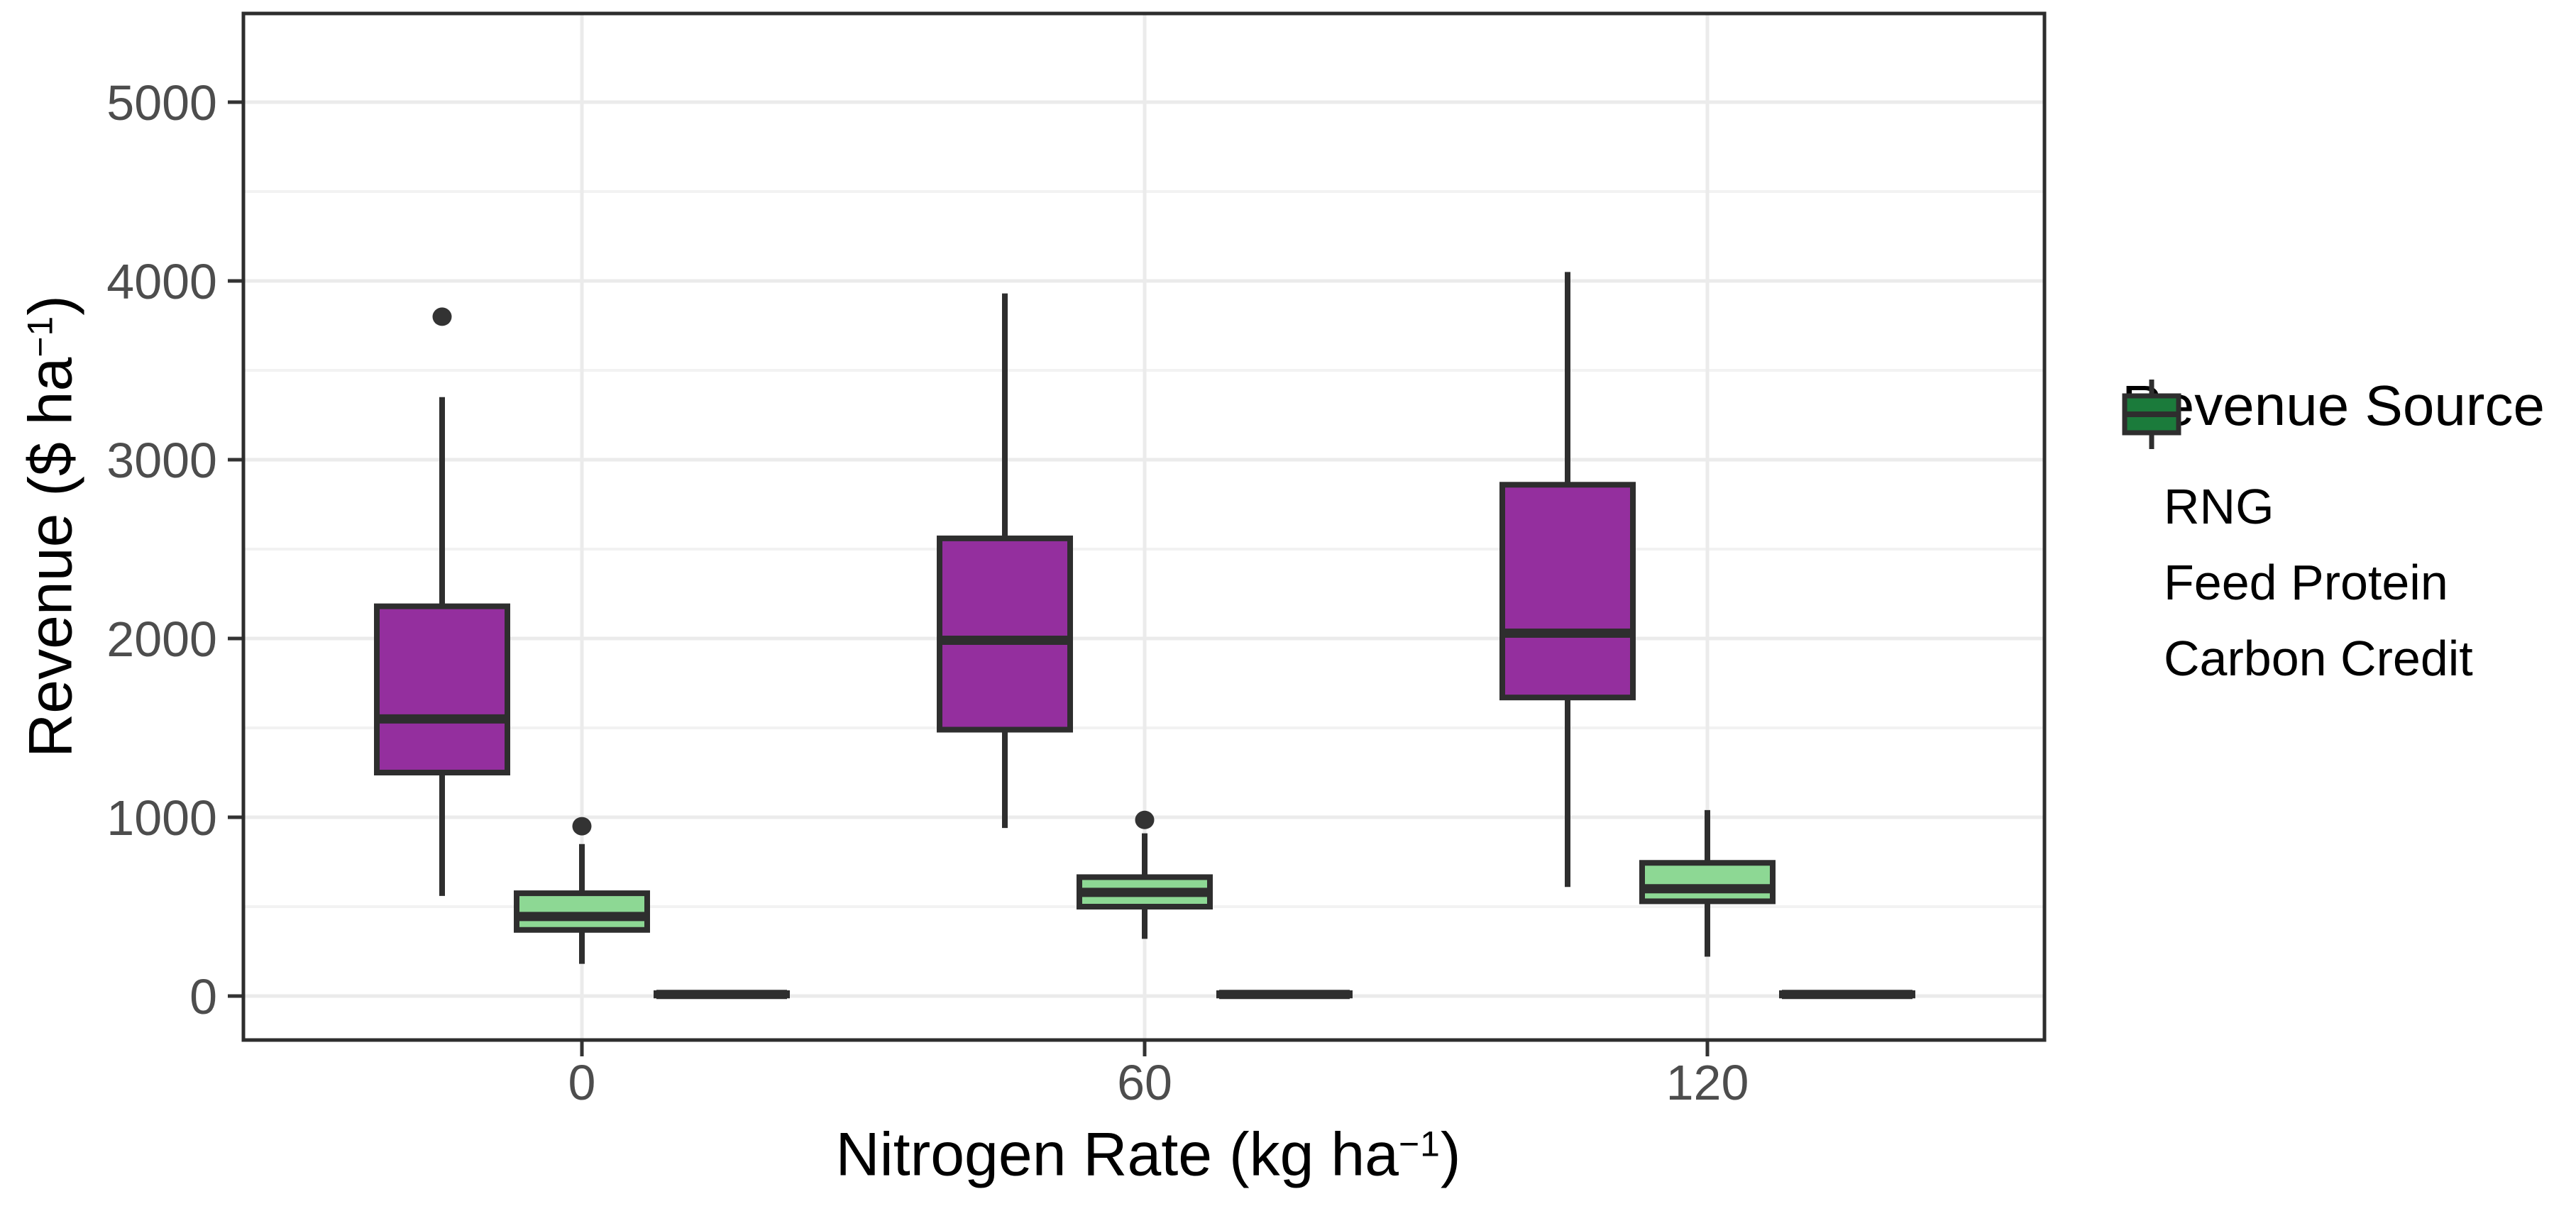 The image size is (2576, 1211). What do you see at coordinates (2219, 506) in the screenshot?
I see `legend-label-rng: RNG` at bounding box center [2219, 506].